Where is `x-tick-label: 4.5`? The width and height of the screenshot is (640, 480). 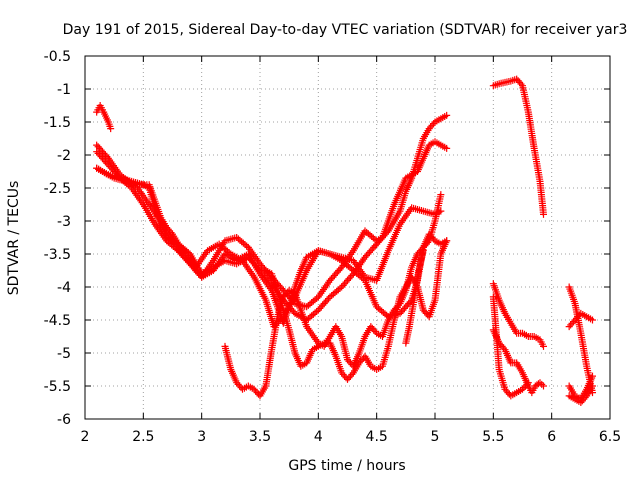 x-tick-label: 4.5 is located at coordinates (377, 437).